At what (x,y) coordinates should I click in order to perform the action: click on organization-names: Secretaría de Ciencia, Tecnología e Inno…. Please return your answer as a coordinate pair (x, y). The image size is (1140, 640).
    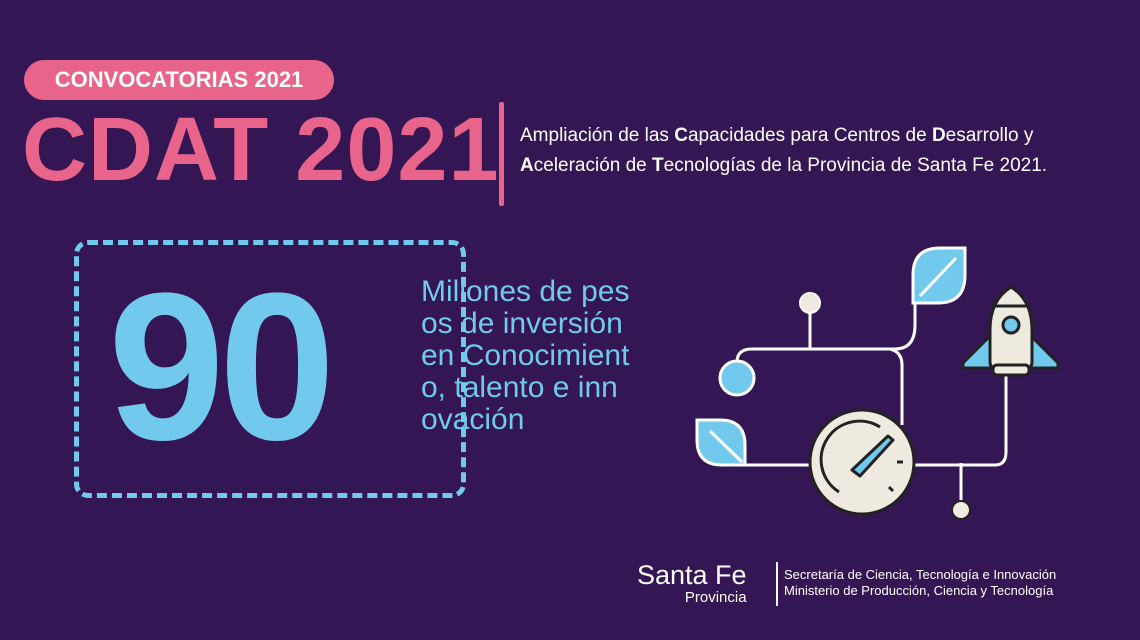
    Looking at the image, I should click on (920, 583).